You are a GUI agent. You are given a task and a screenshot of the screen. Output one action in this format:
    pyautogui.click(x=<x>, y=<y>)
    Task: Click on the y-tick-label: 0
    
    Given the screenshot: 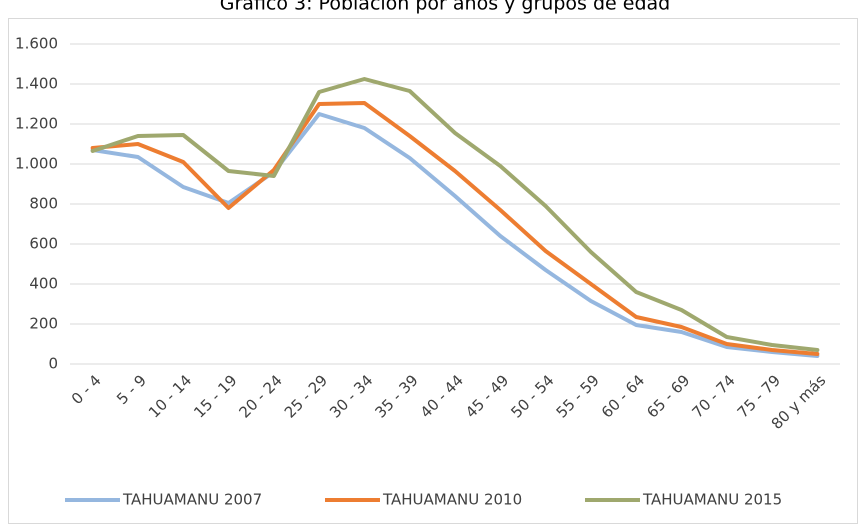 What is the action you would take?
    pyautogui.click(x=53, y=364)
    